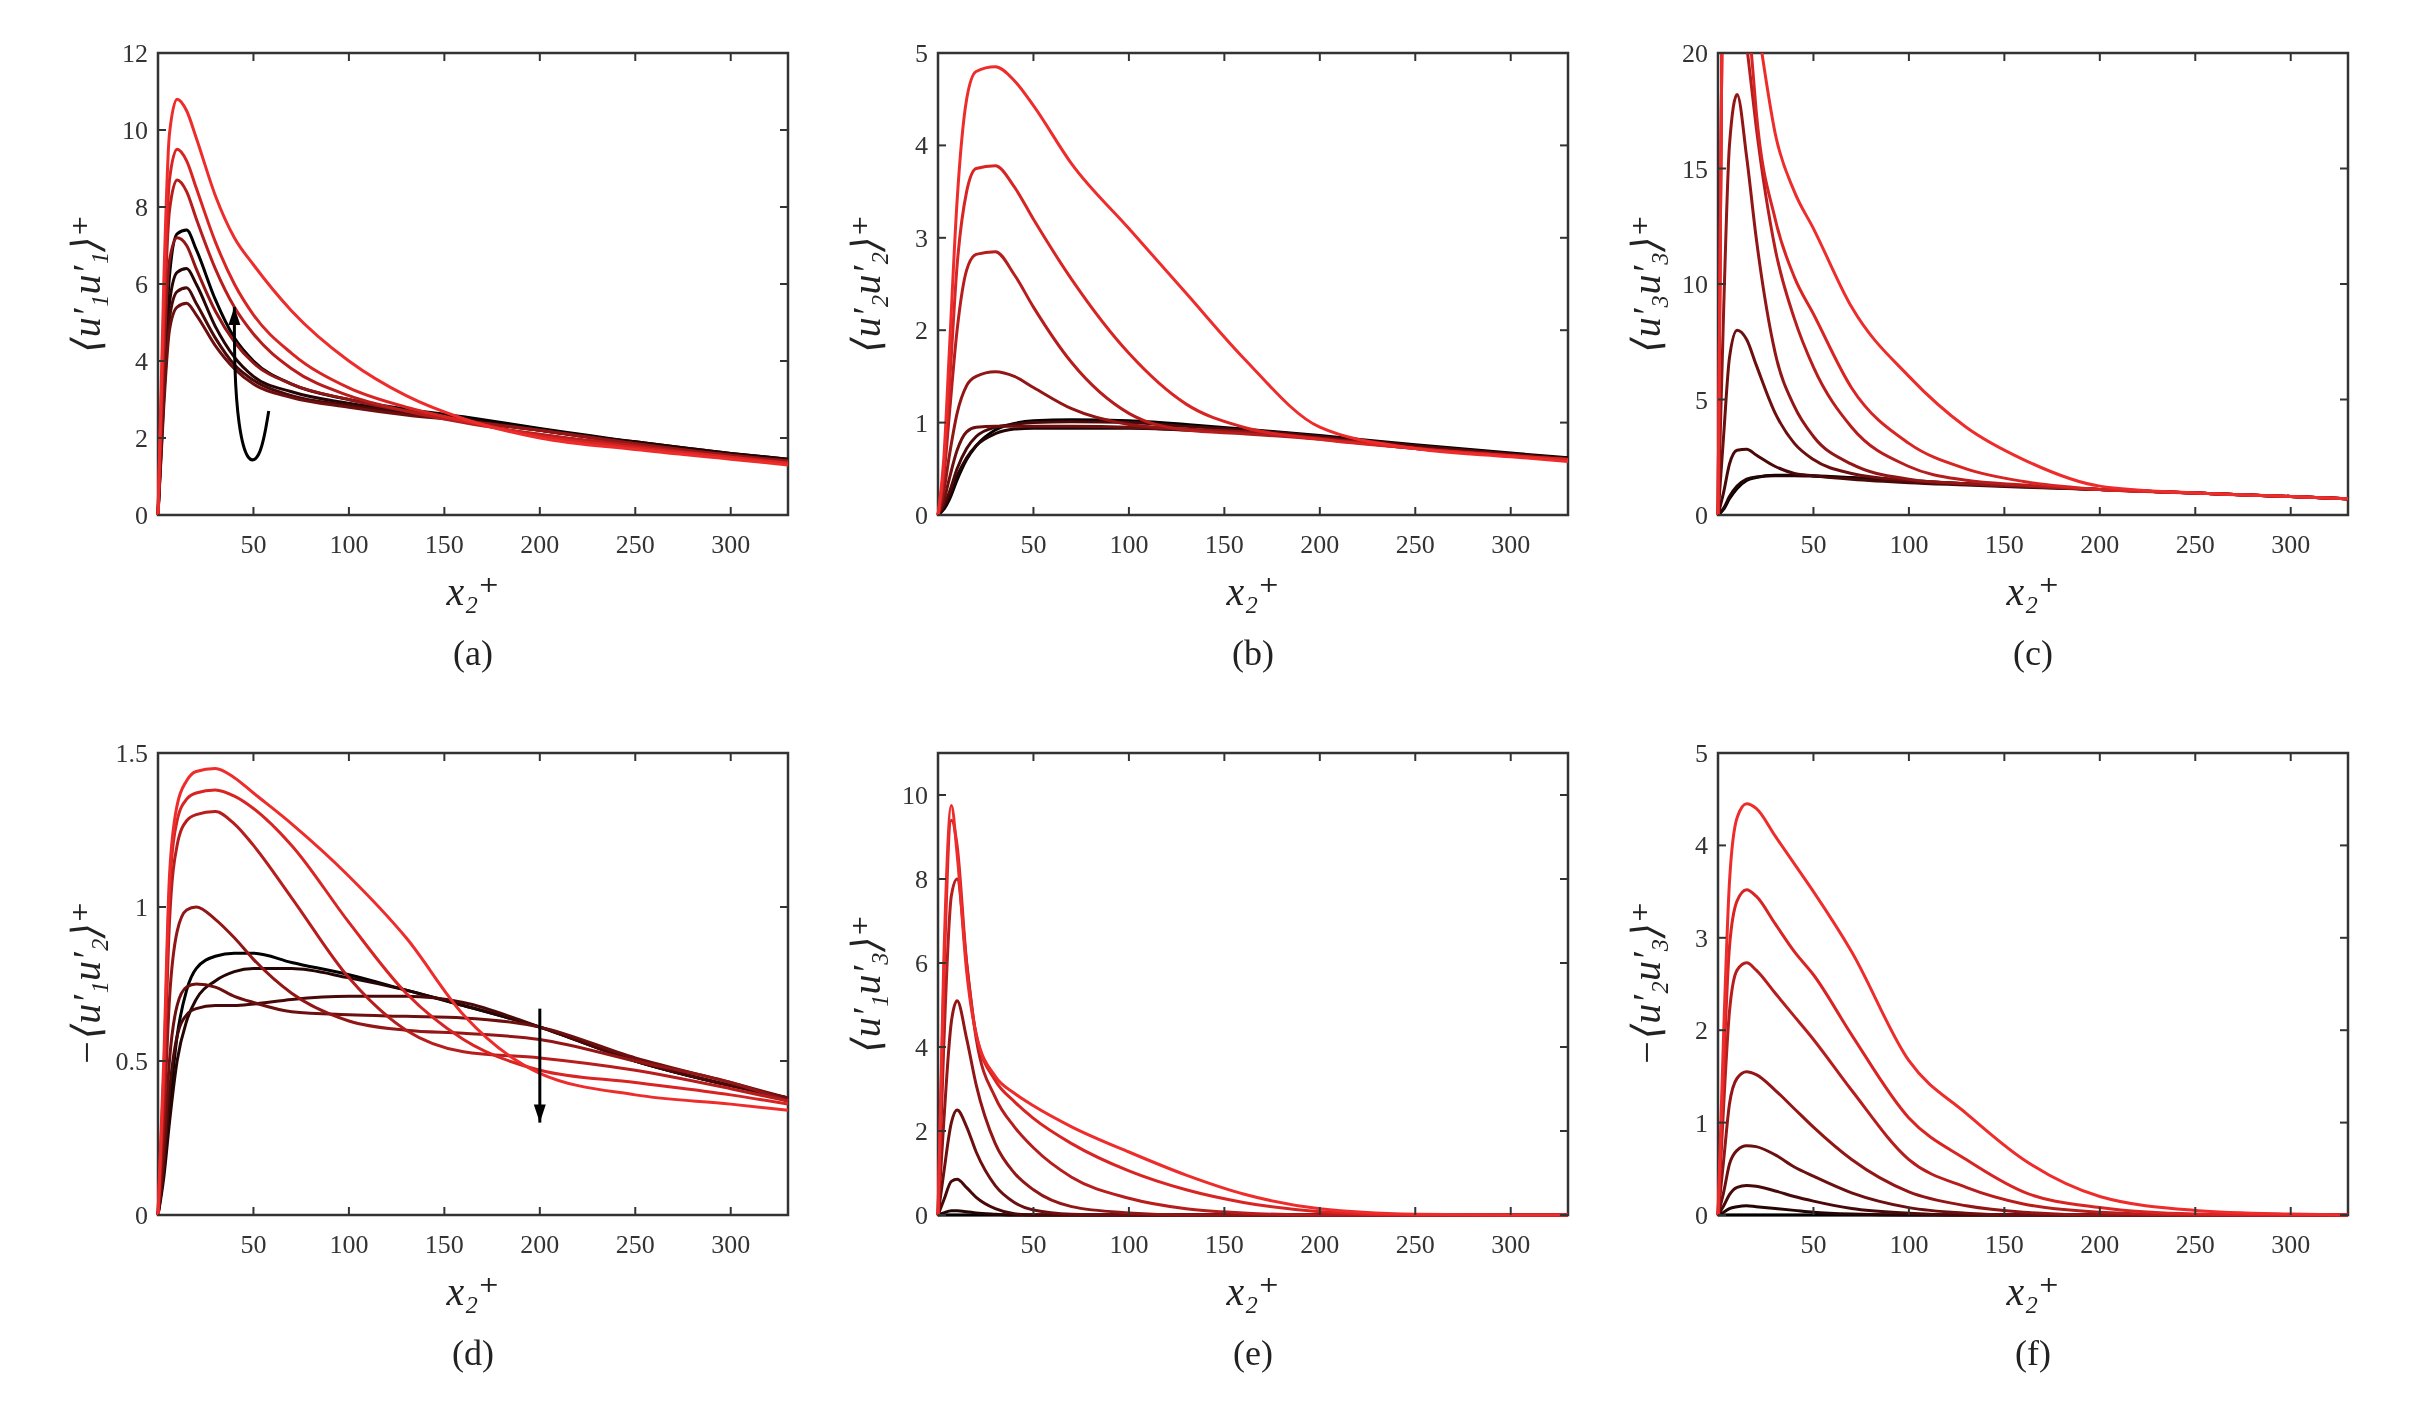 The width and height of the screenshot is (2419, 1417). What do you see at coordinates (2033, 653) in the screenshot?
I see `text: (c)` at bounding box center [2033, 653].